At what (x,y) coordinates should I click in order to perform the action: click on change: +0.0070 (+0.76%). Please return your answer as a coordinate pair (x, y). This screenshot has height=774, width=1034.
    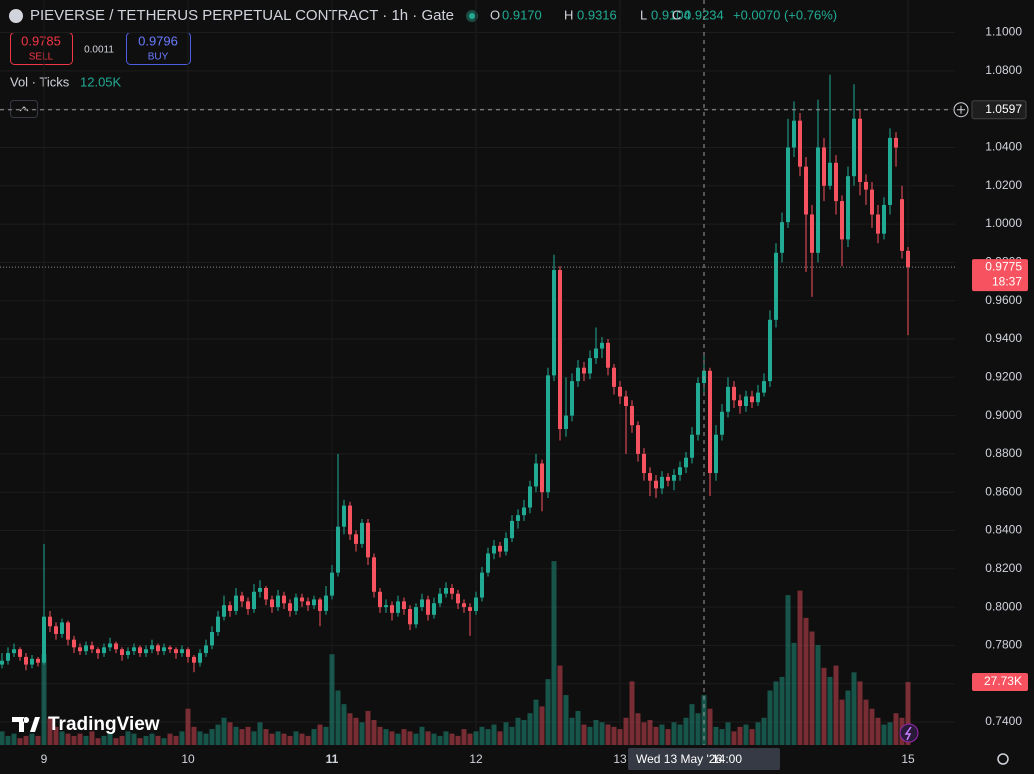
    Looking at the image, I should click on (785, 14).